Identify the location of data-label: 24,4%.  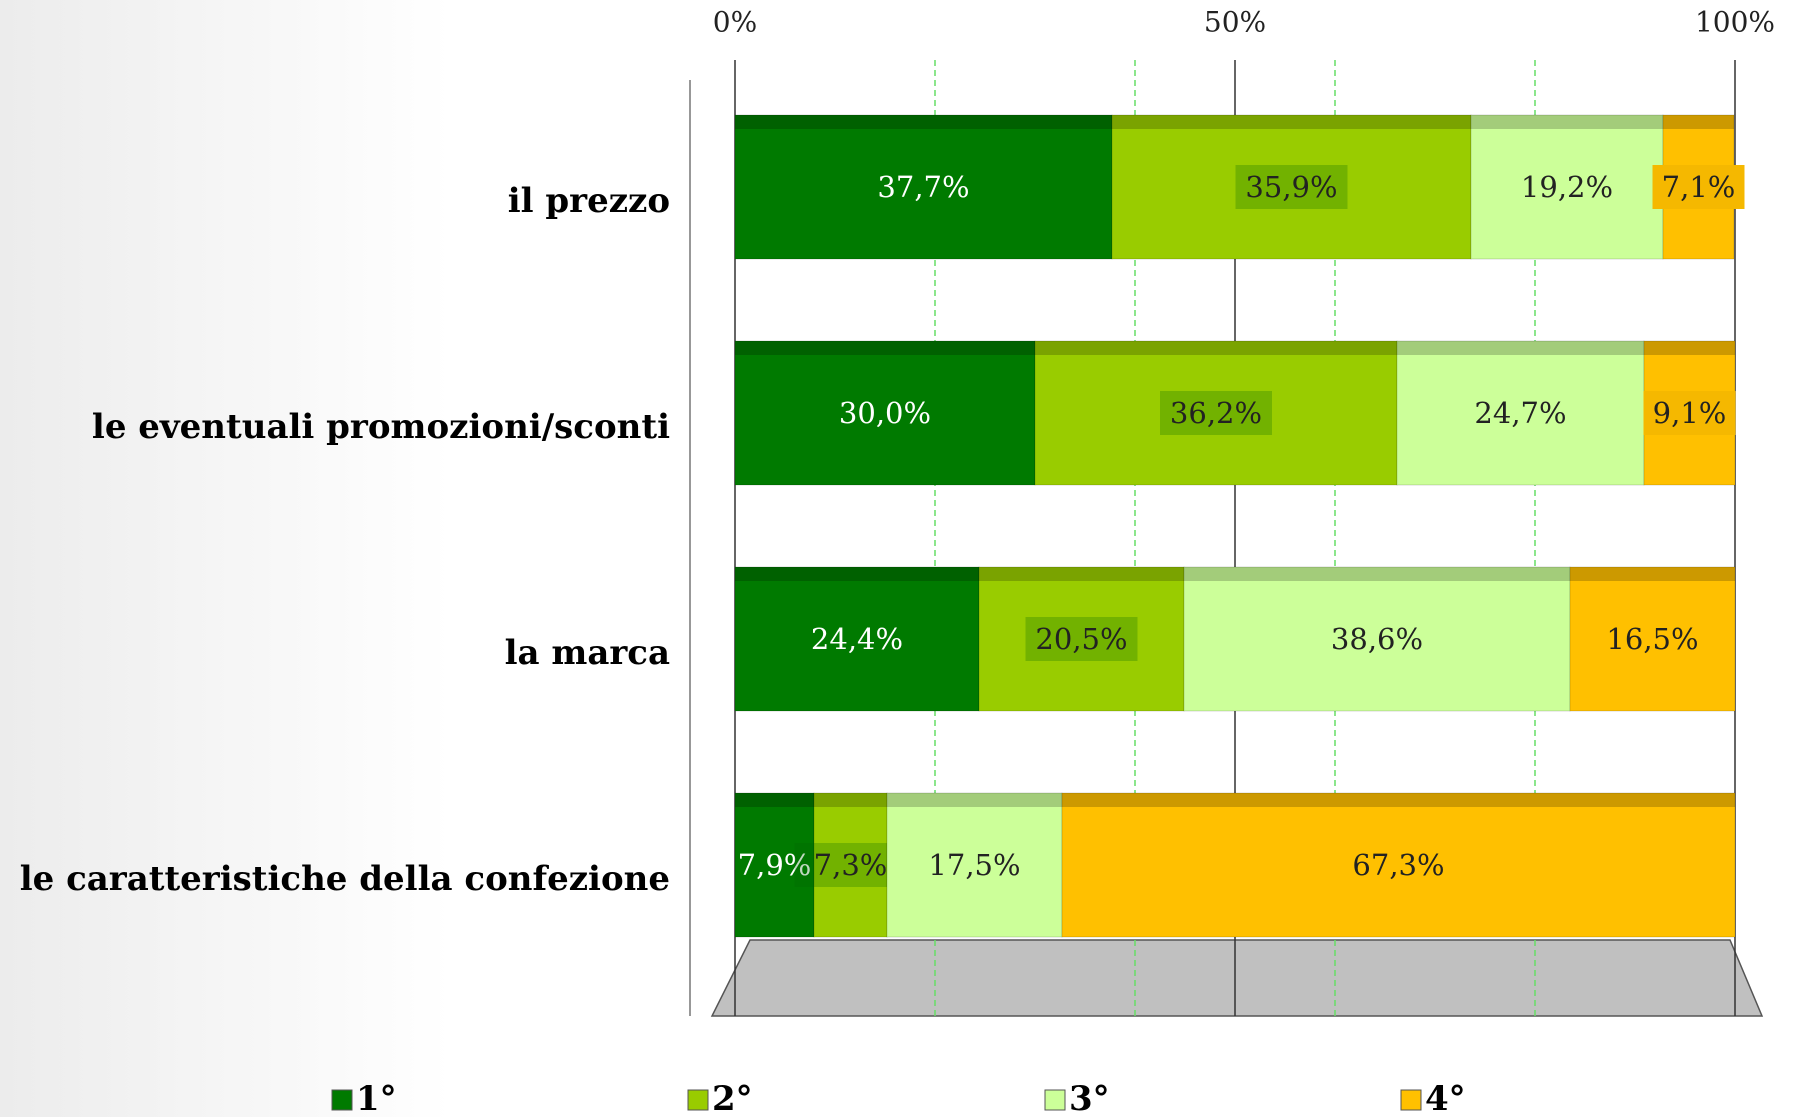
(857, 639).